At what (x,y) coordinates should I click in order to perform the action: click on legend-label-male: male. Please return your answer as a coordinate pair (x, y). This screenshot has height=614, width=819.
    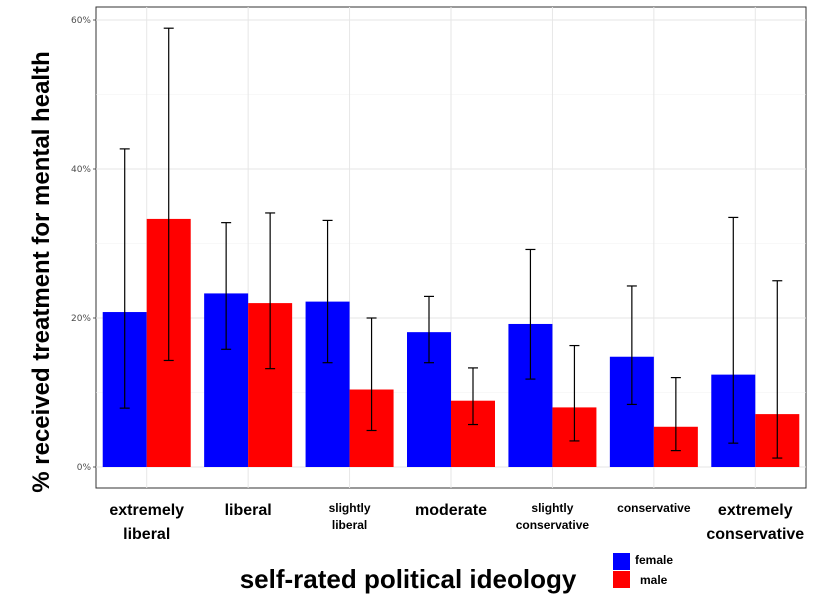
    Looking at the image, I should click on (654, 580).